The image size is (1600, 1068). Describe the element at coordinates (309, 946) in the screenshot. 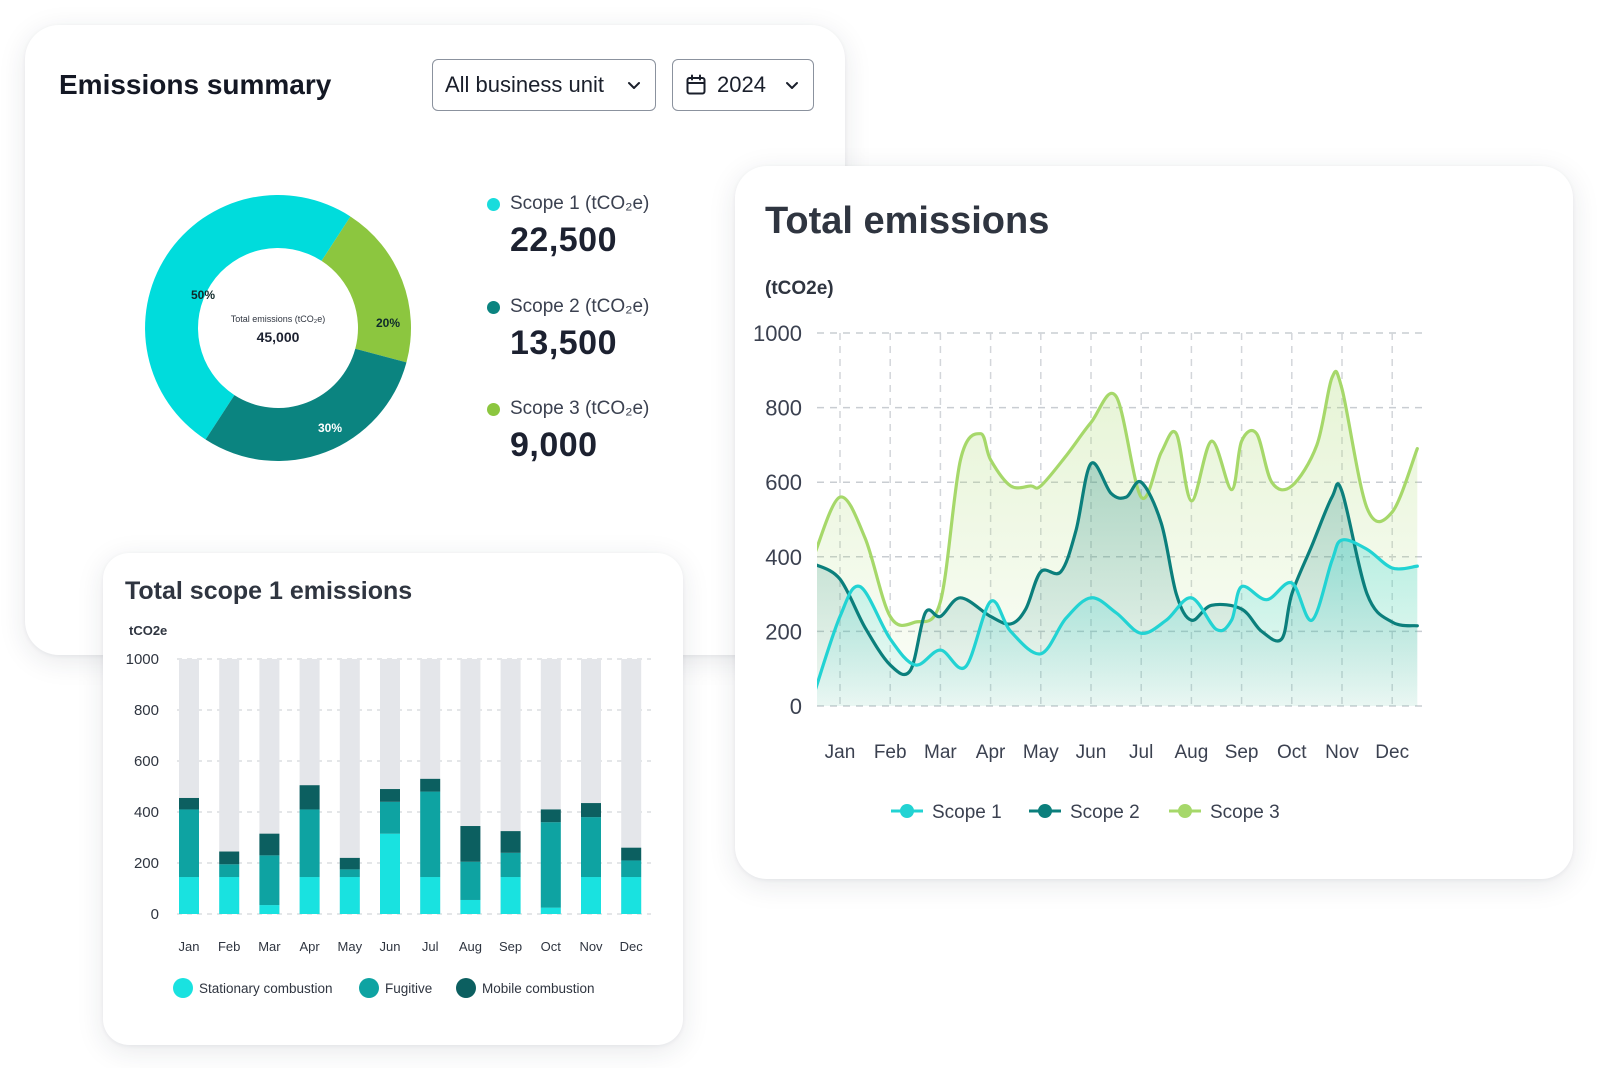

I see `x-tick-label: Apr` at that location.